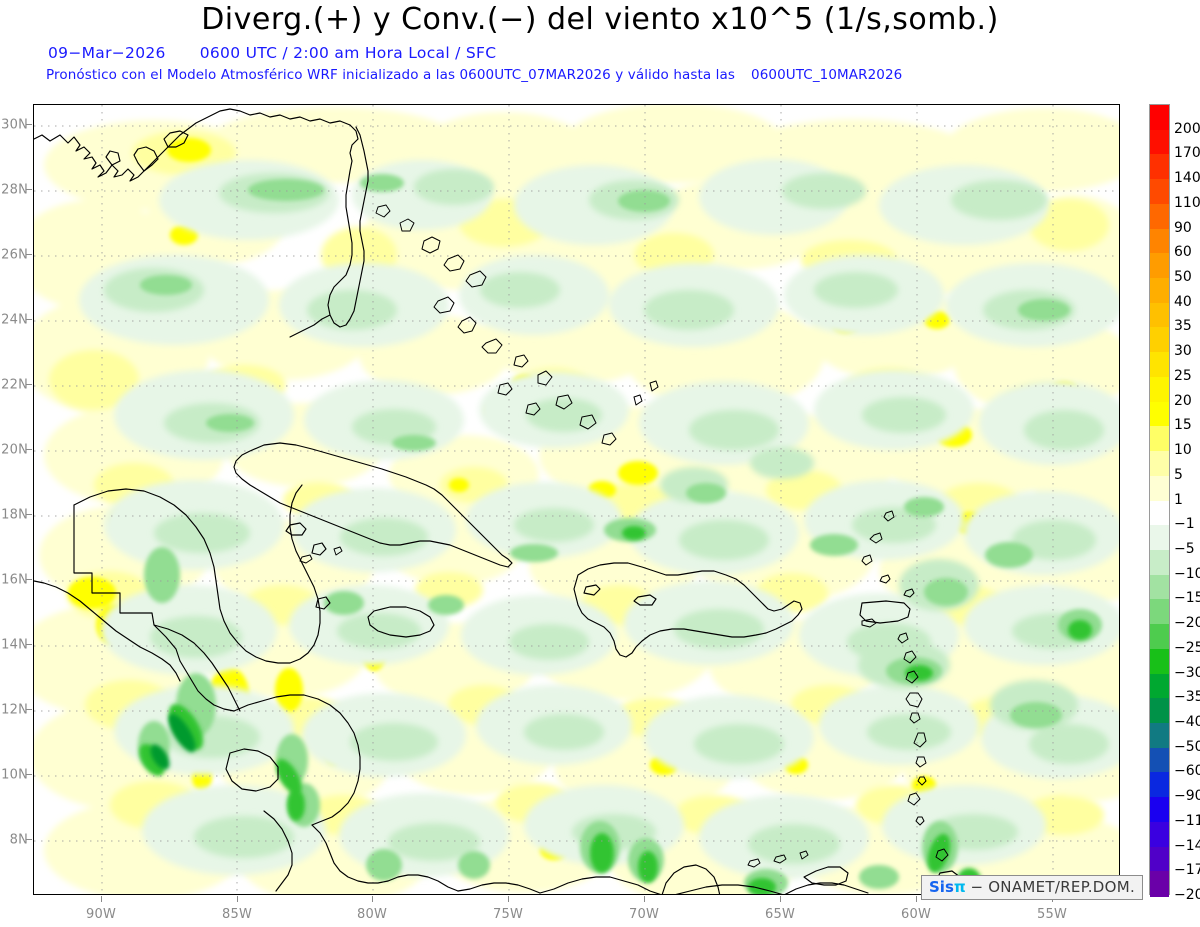 The width and height of the screenshot is (1200, 927). What do you see at coordinates (941, 887) in the screenshot?
I see `sis-logo-text: Sis` at bounding box center [941, 887].